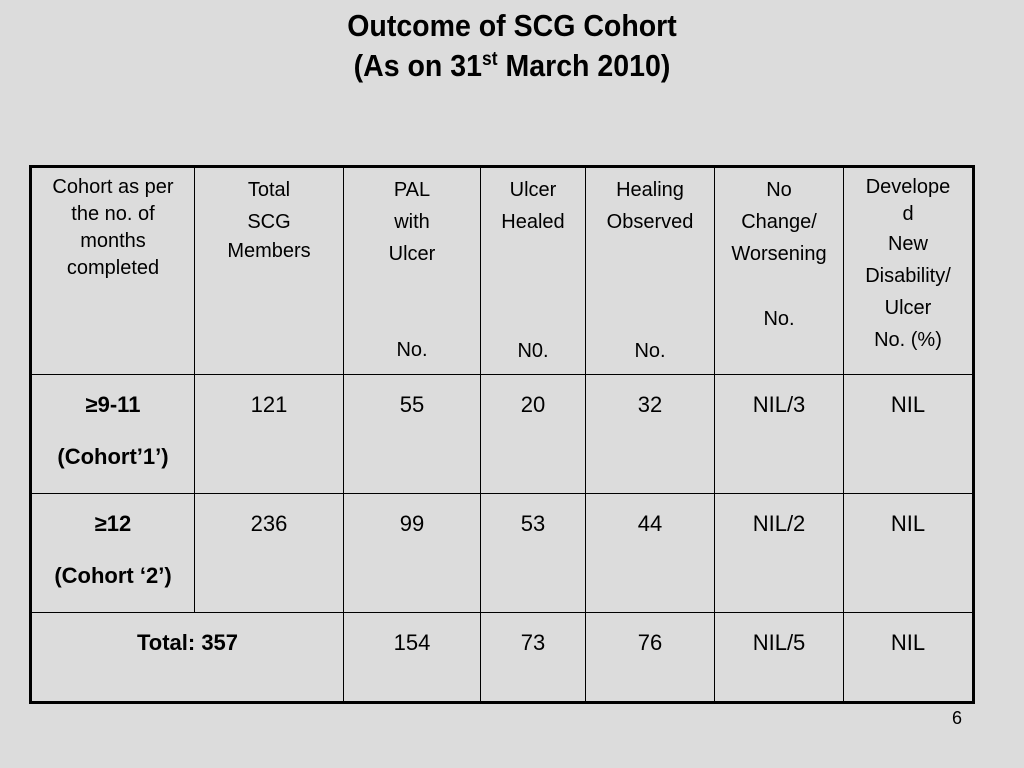 The image size is (1024, 768). Describe the element at coordinates (533, 657) in the screenshot. I see `cell-healed: 73` at that location.